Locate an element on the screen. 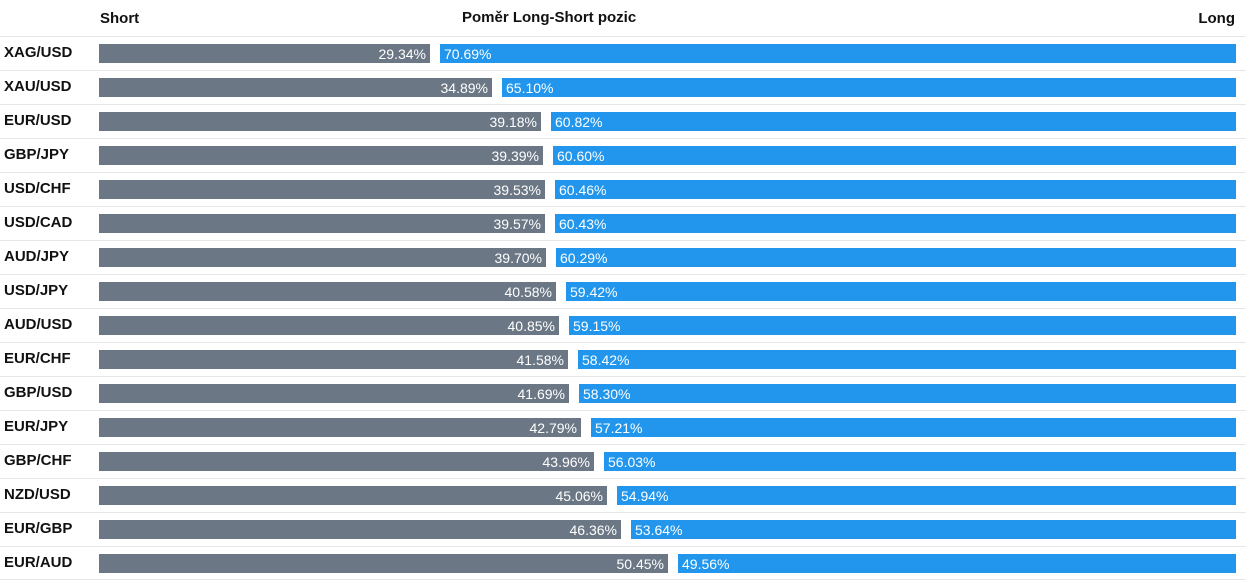 This screenshot has height=583, width=1250. pair-row: USD/CAD 39.57% 60.43% is located at coordinates (623, 223).